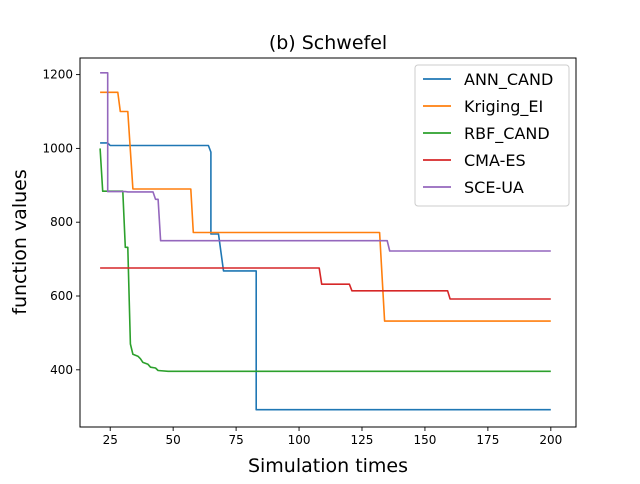  Describe the element at coordinates (332, 437) in the screenshot. I see `x-axis-ticks: 25 50 75 100 125 150 175 200` at that location.